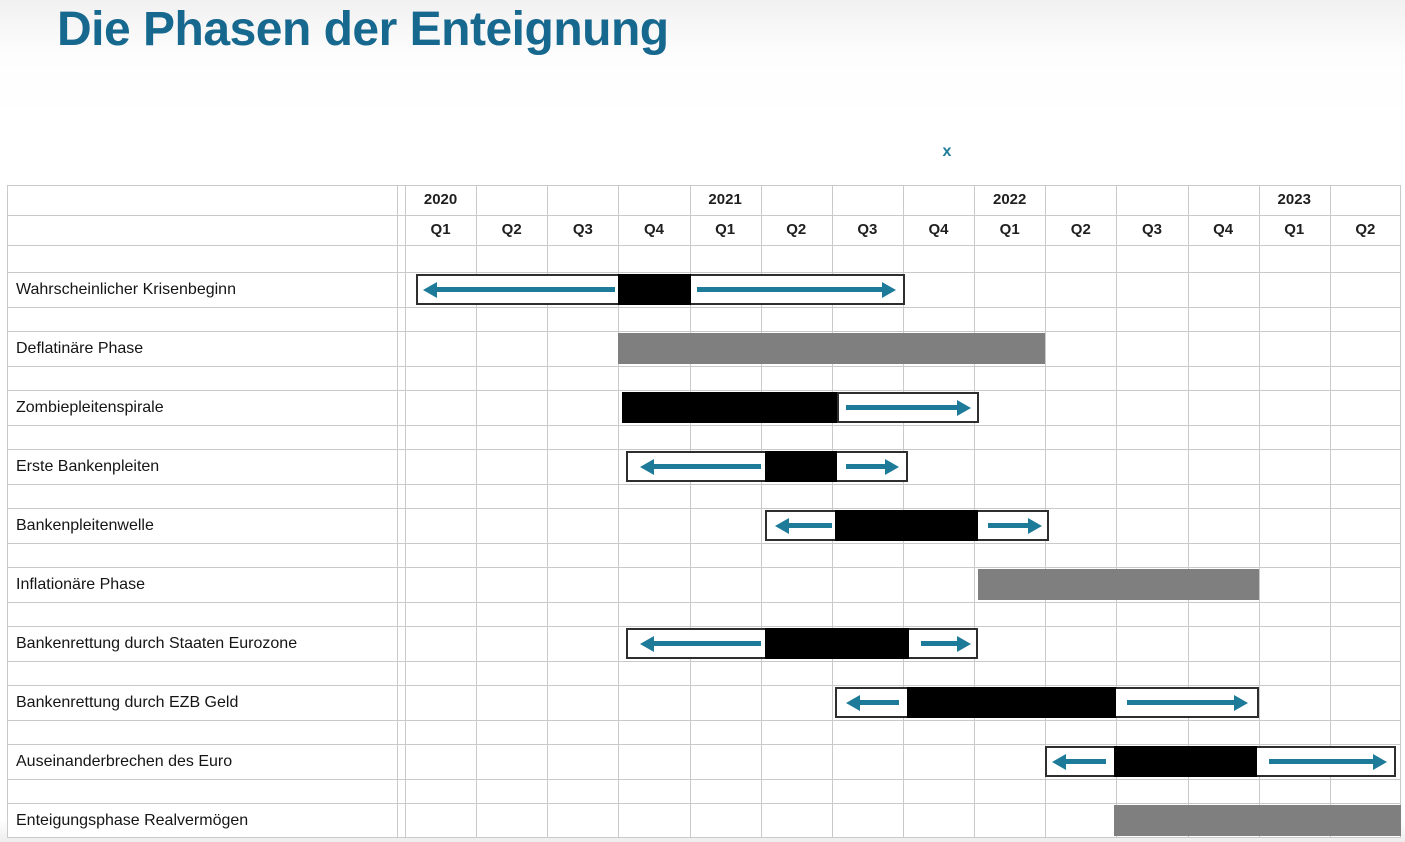 The image size is (1405, 842). What do you see at coordinates (1294, 199) in the screenshot?
I see `year-label: 2023` at bounding box center [1294, 199].